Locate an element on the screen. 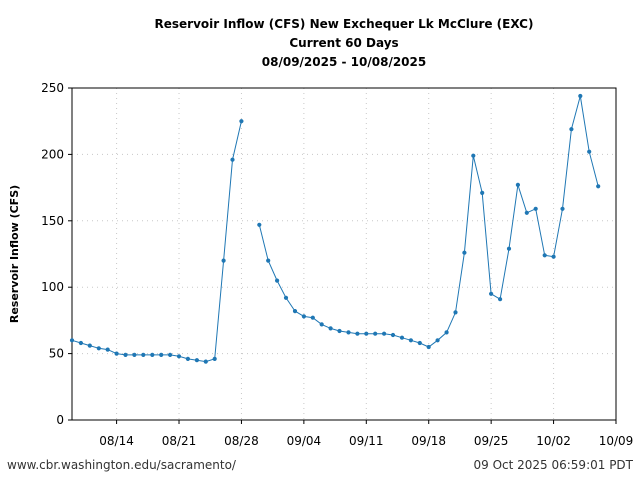 The image size is (640, 480). y-axis: 0 50 100 150 200 250 is located at coordinates (56, 254).